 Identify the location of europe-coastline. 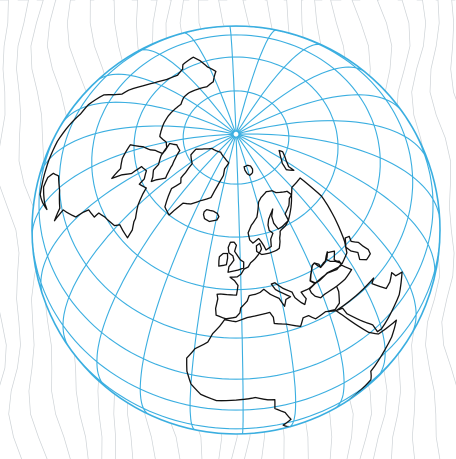
(281, 248).